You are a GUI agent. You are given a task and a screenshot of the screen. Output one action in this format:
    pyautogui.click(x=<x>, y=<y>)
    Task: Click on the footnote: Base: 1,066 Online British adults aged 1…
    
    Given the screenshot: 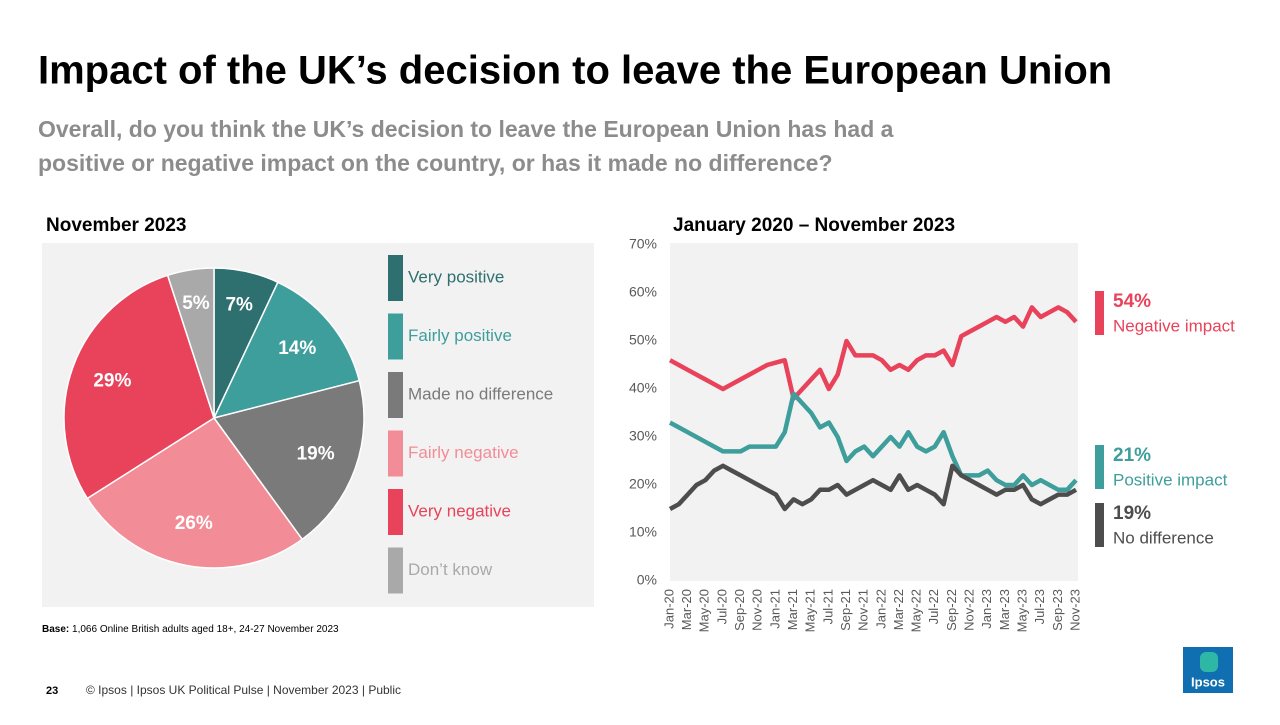 What is the action you would take?
    pyautogui.click(x=190, y=629)
    